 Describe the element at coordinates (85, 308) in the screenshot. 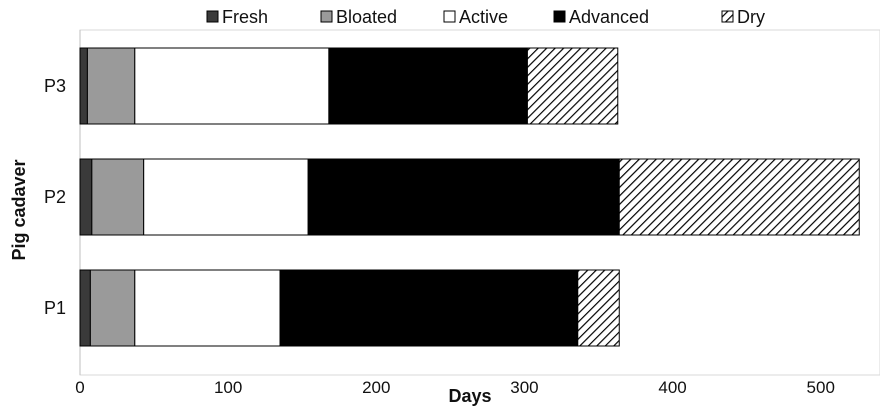

I see `bar-p1-fresh` at that location.